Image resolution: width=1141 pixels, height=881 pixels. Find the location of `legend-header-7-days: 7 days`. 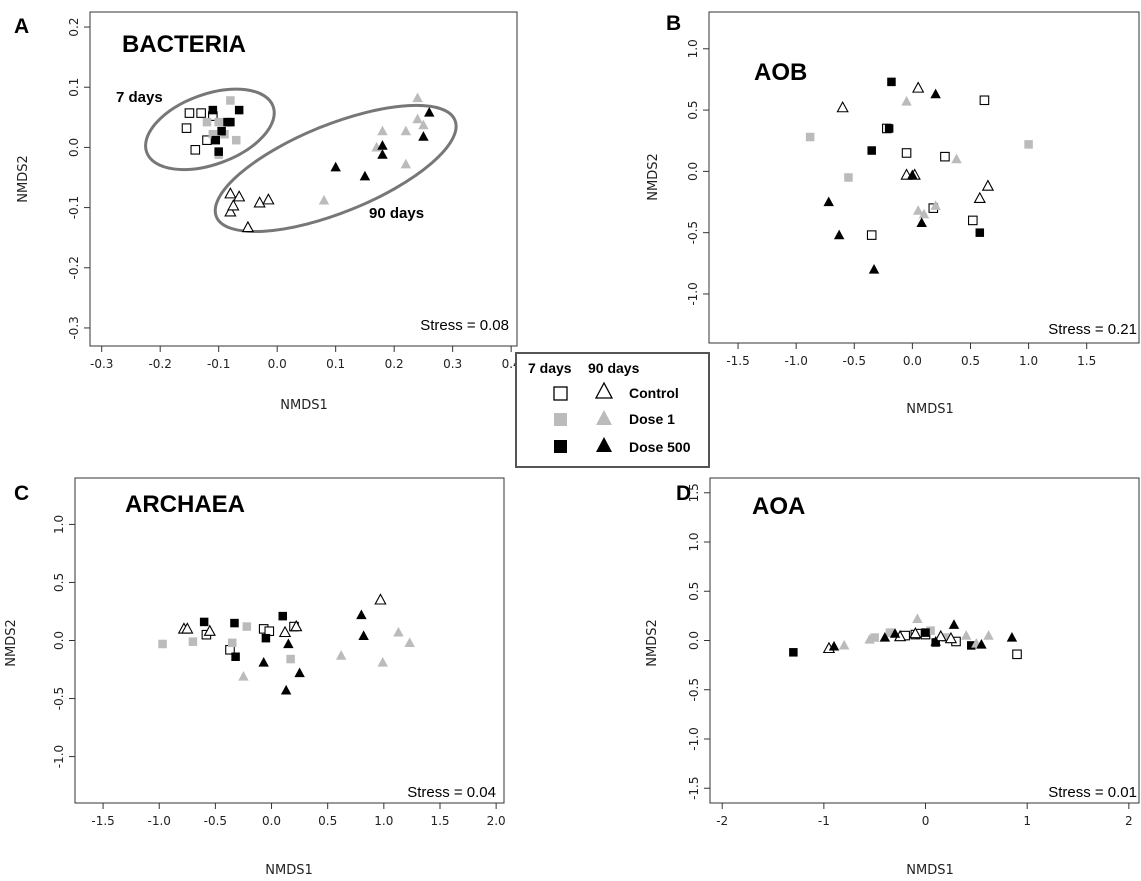

legend-header-7-days: 7 days is located at coordinates (550, 368).